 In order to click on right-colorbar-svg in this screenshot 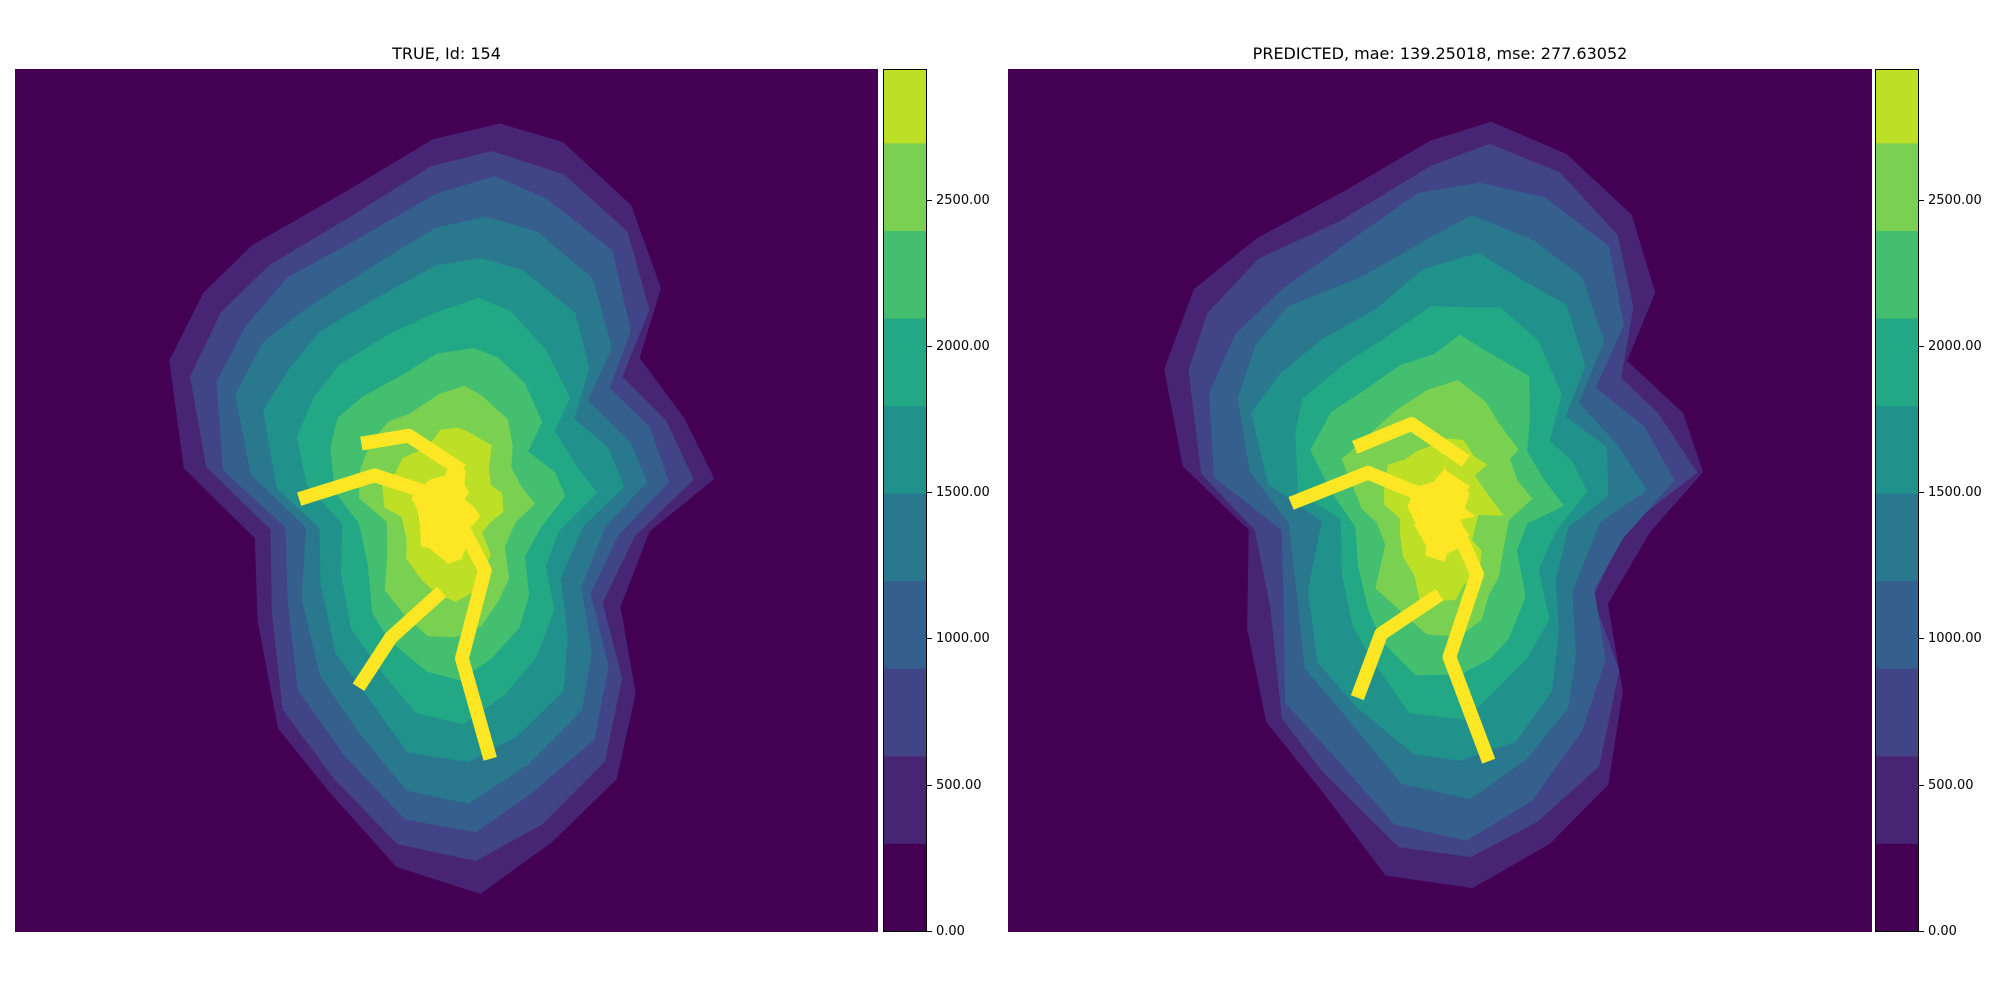, I will do `click(1897, 500)`.